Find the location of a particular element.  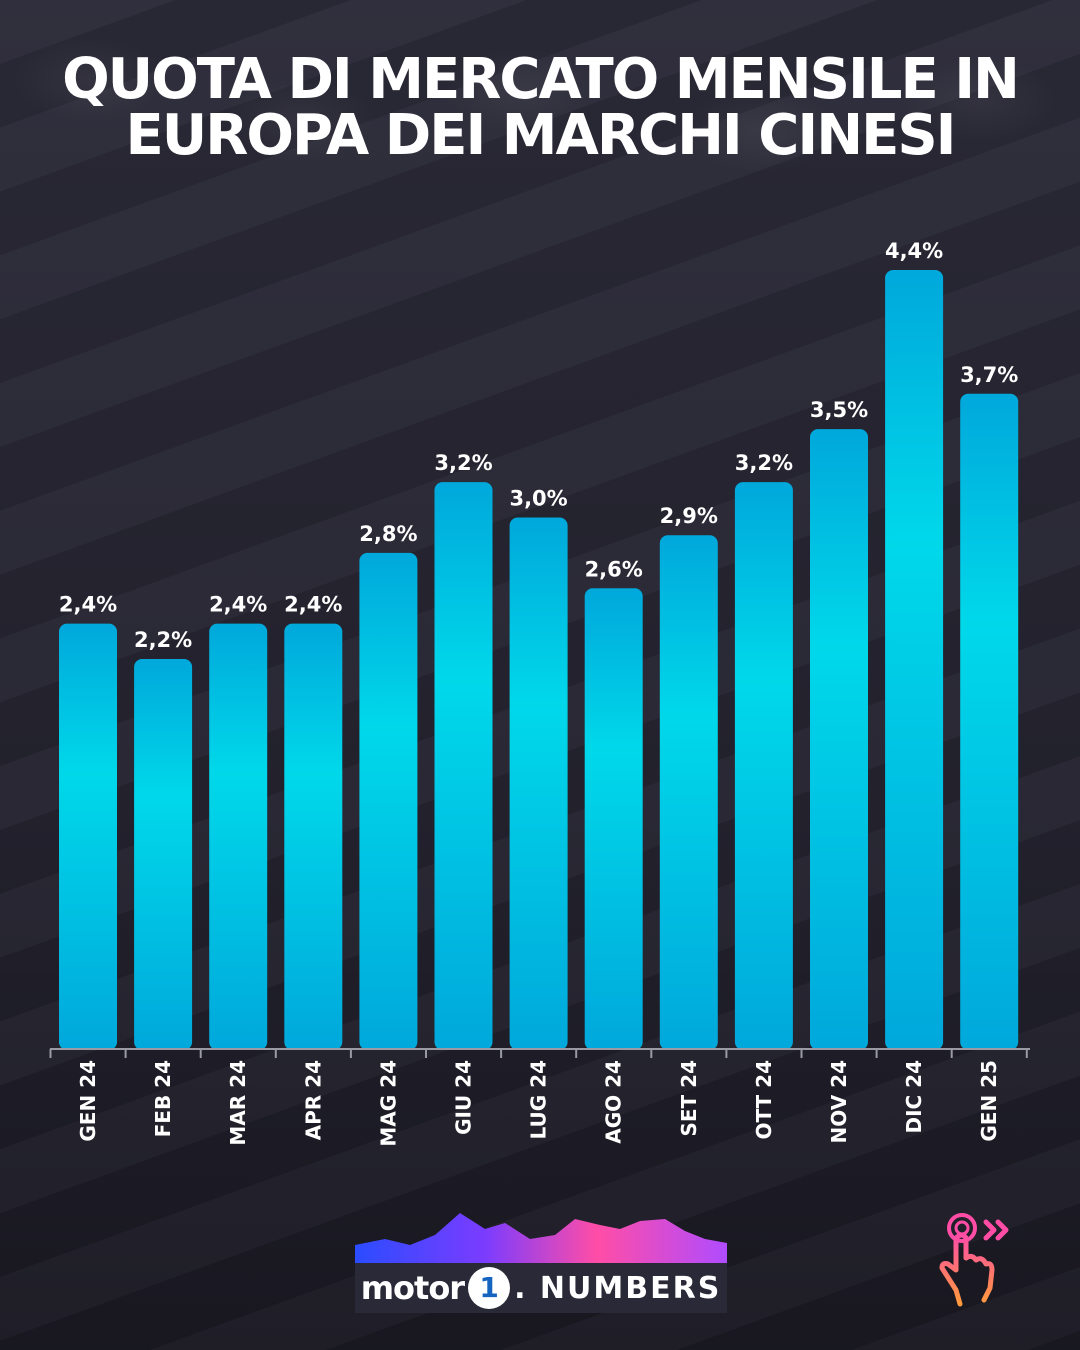

x-tick-label: SET 24 is located at coordinates (689, 1098).